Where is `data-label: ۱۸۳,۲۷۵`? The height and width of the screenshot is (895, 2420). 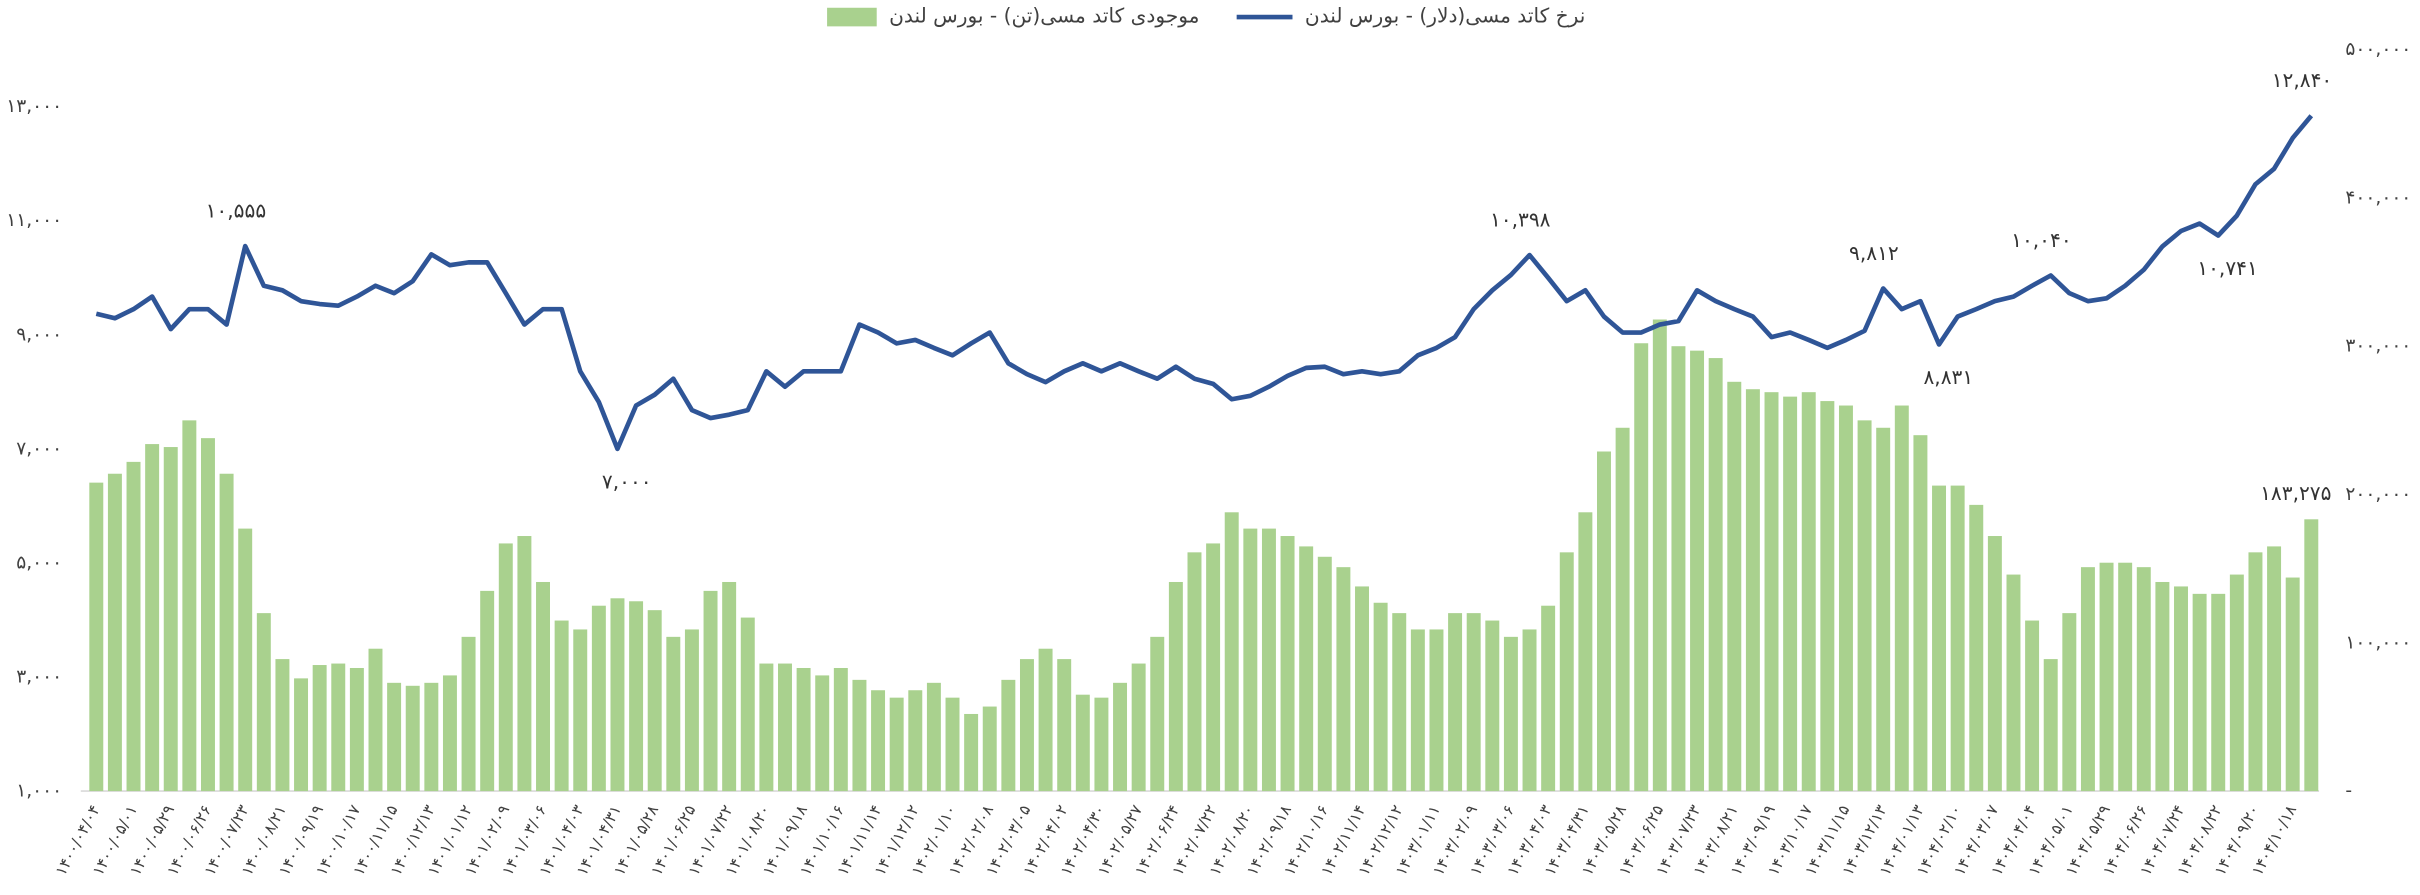 data-label: ۱۸۳,۲۷۵ is located at coordinates (2295, 493).